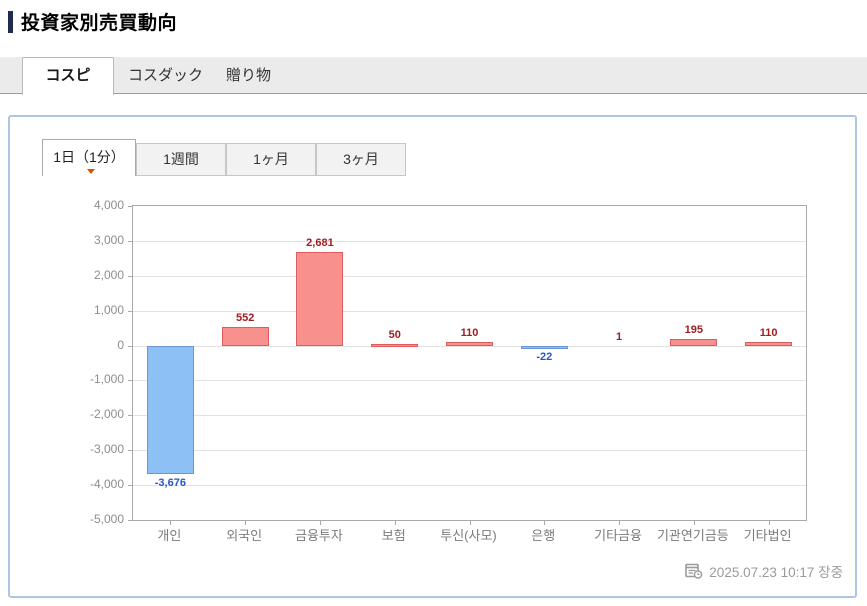  I want to click on x-category-label: 기관연기금등, so click(692, 535).